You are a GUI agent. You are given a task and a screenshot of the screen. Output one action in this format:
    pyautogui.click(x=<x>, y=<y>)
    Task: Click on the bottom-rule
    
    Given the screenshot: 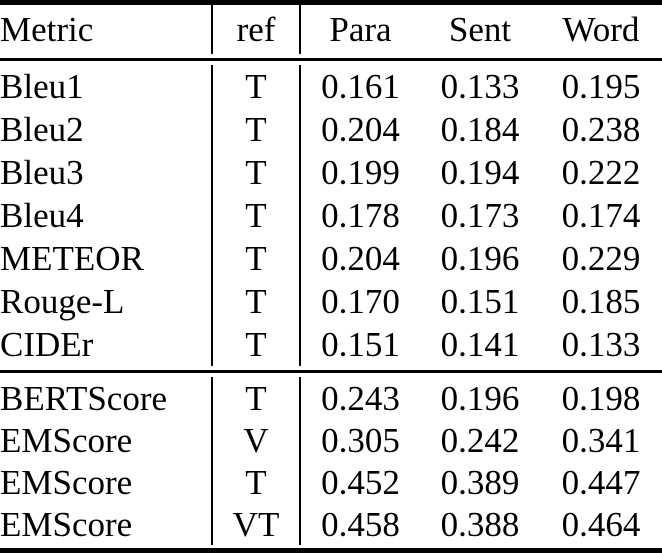 What is the action you would take?
    pyautogui.click(x=331, y=549)
    